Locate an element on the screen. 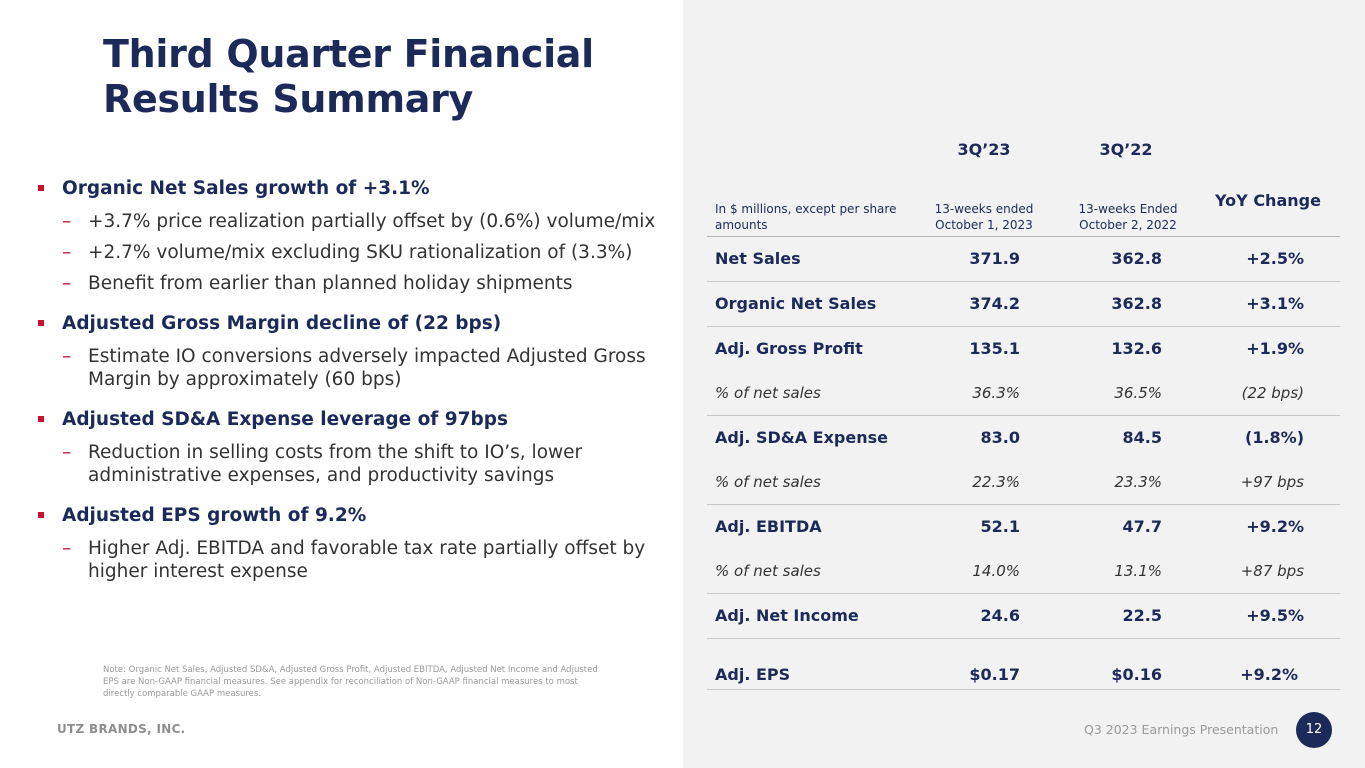 This screenshot has width=1365, height=768. table-row: Adj. Gross Profit 135.1 132.6 +1.9% is located at coordinates (1023, 349).